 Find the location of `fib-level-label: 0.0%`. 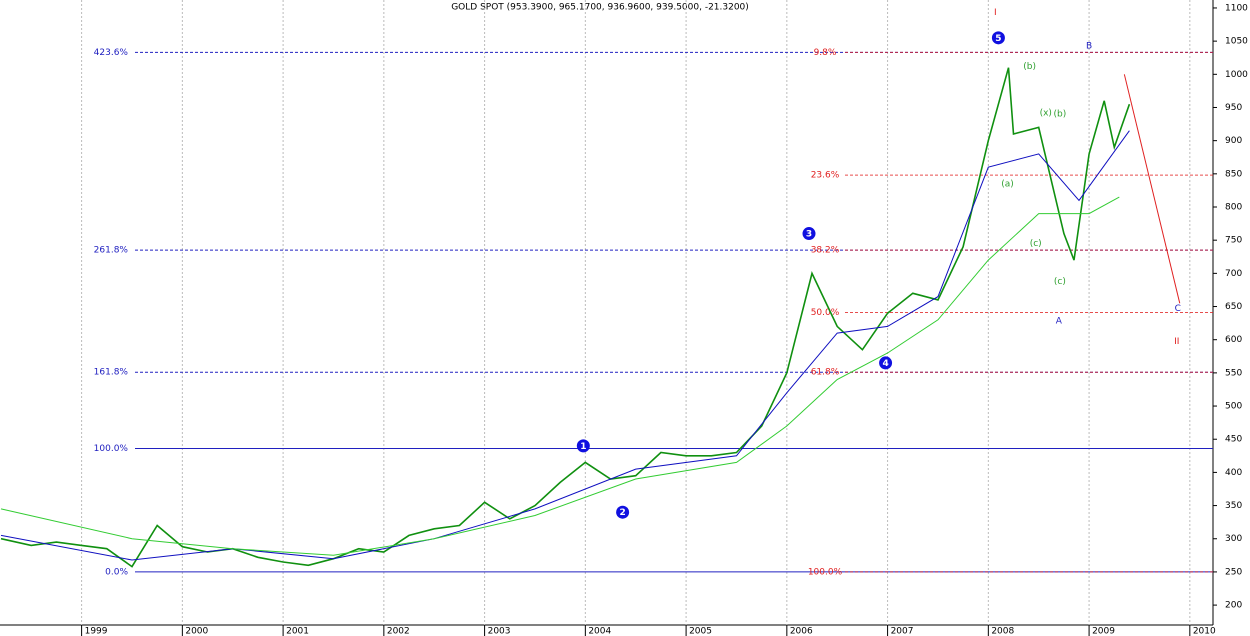

fib-level-label: 0.0% is located at coordinates (116, 572).